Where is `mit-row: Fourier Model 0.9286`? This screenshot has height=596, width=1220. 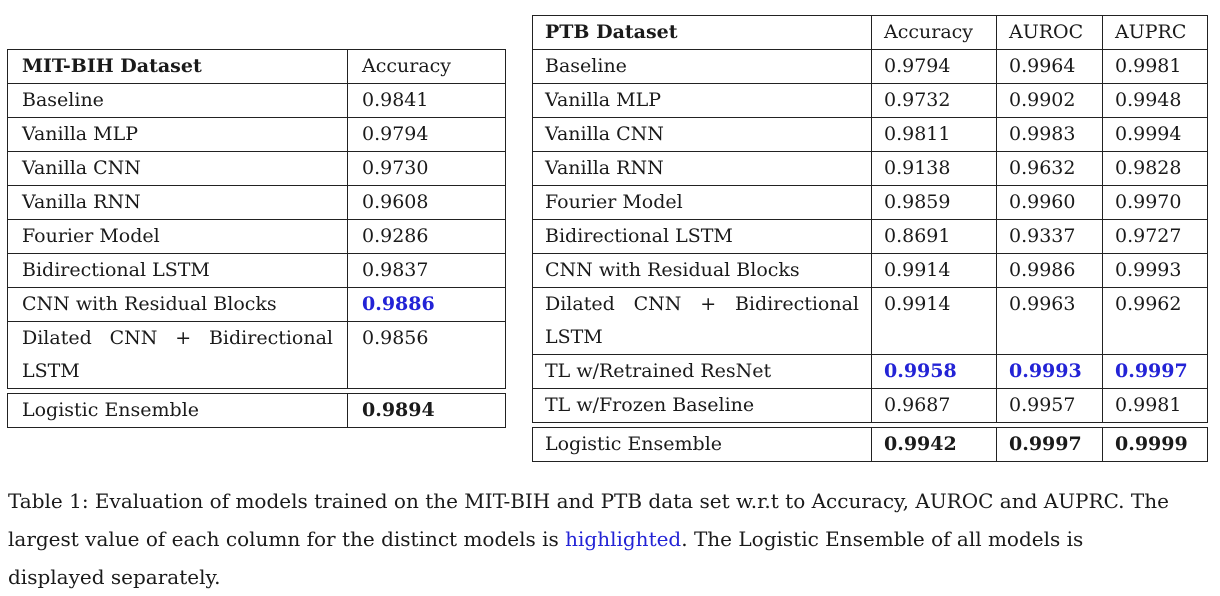 mit-row: Fourier Model 0.9286 is located at coordinates (256, 236).